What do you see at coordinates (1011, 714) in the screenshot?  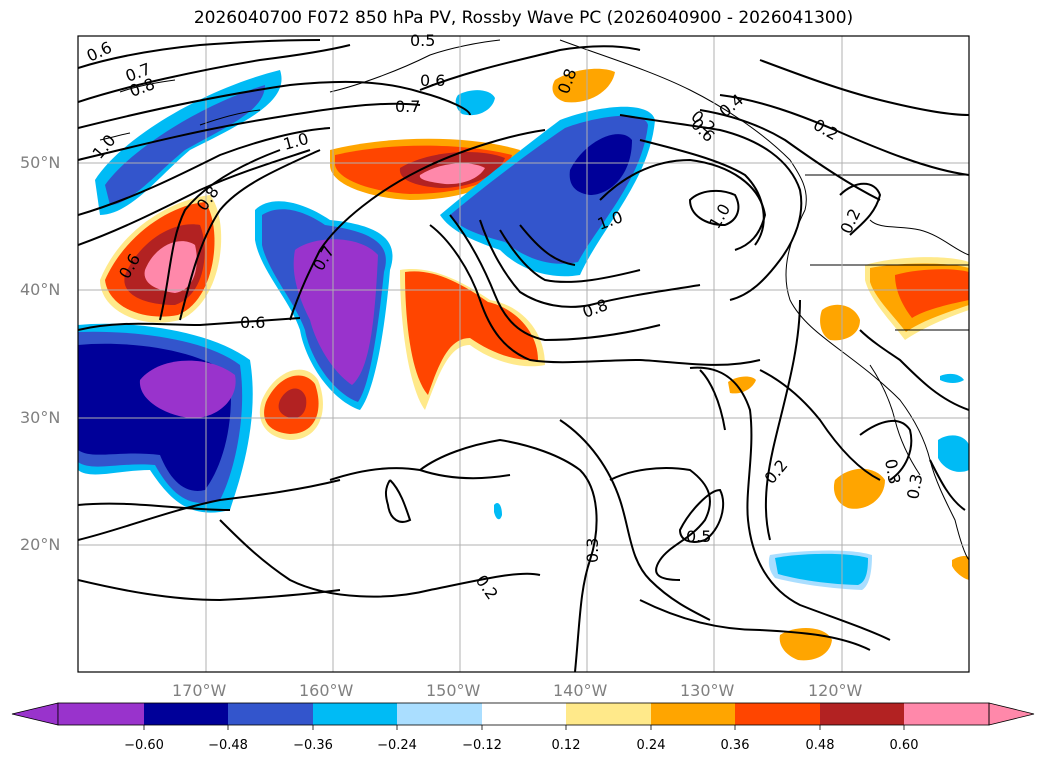 I see `colorbar-max-extend` at bounding box center [1011, 714].